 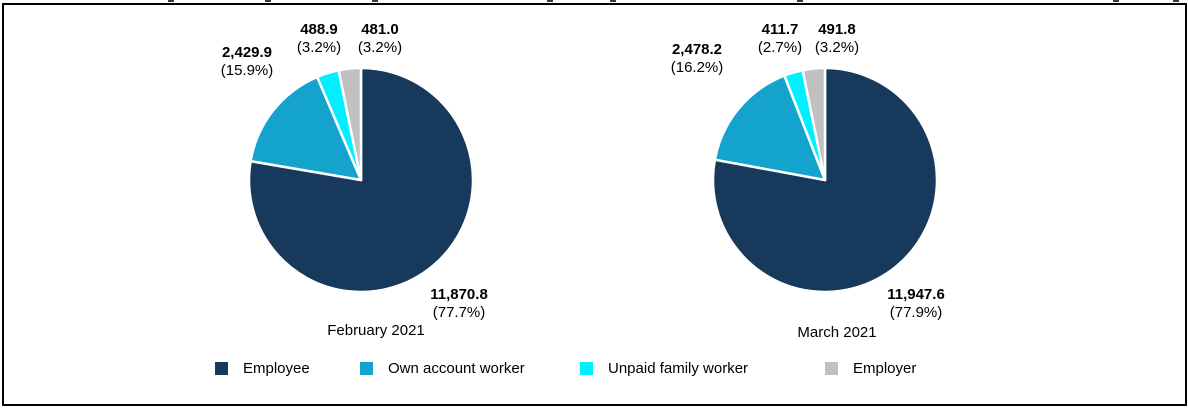 I want to click on legend-swatch-own-account-worker, so click(x=366, y=368).